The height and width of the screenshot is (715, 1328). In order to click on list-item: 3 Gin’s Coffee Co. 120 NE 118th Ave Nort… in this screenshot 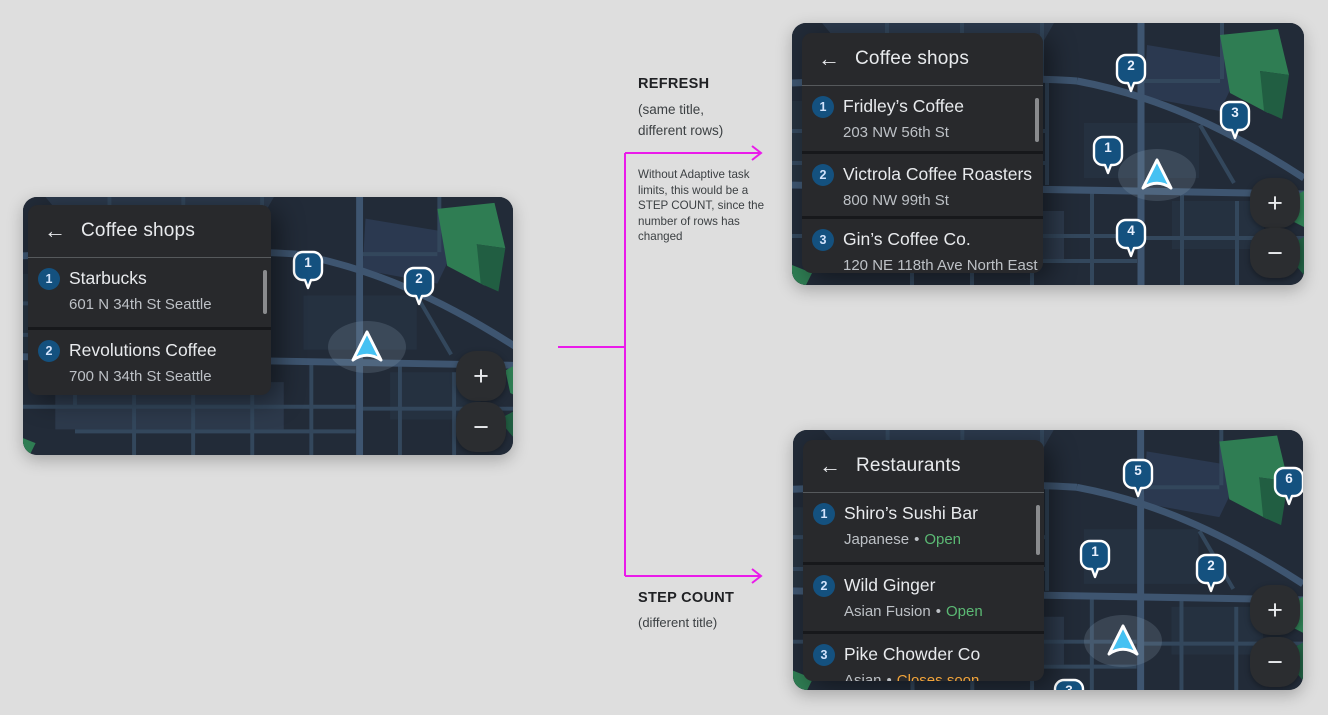, I will do `click(922, 244)`.